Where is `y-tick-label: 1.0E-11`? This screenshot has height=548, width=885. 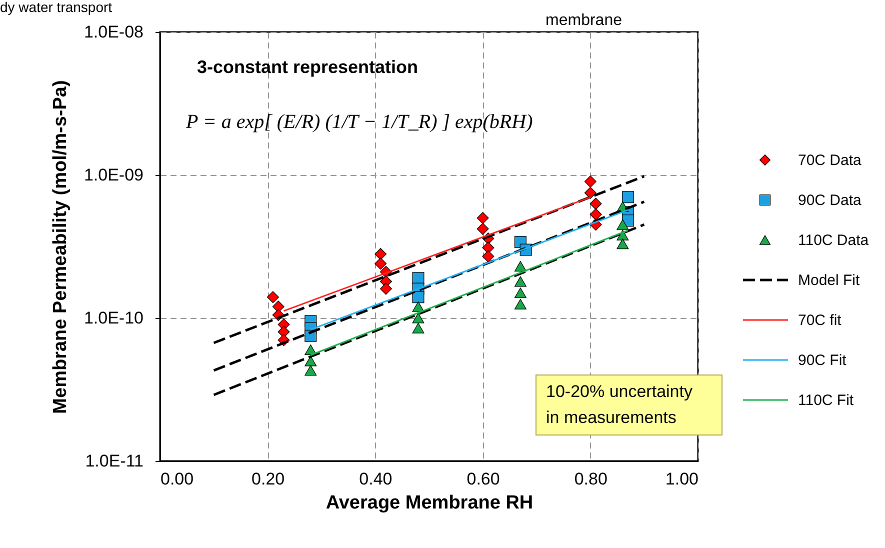
y-tick-label: 1.0E-11 is located at coordinates (114, 461).